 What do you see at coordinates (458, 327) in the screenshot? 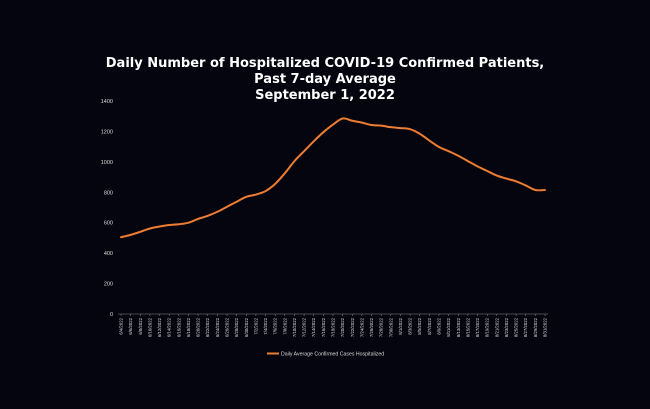
I see `x-tick-label: 8/13/2022` at bounding box center [458, 327].